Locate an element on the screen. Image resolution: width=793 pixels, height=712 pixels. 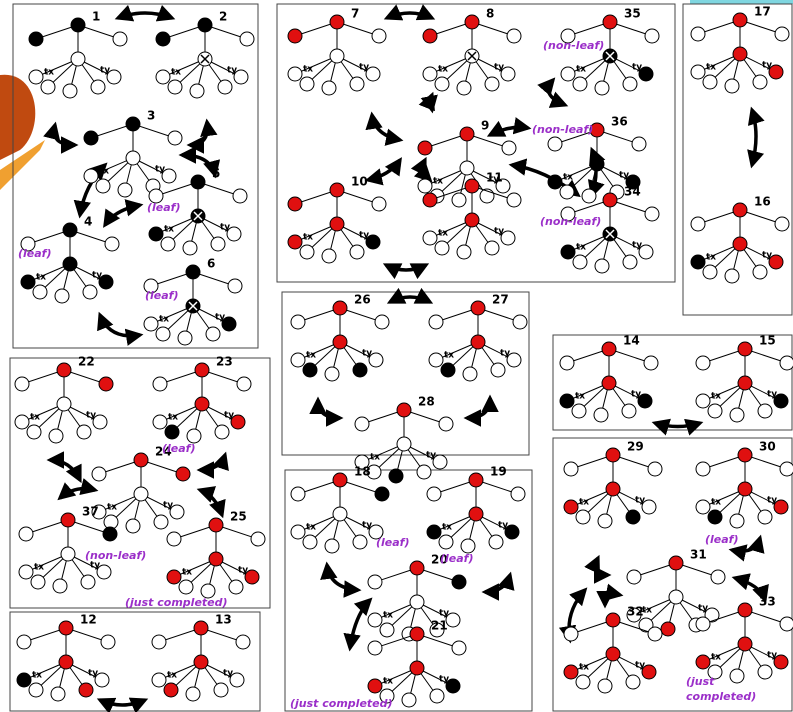
state-number: 26 is located at coordinates (362, 300).